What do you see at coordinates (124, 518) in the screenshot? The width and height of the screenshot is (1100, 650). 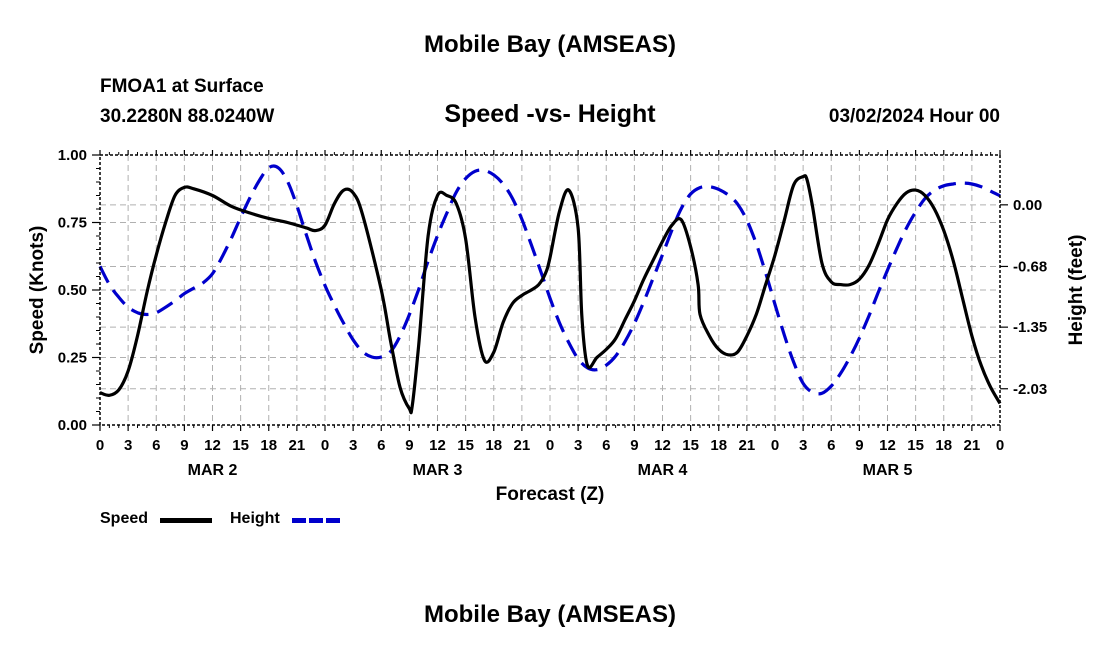 I see `legend-speed-label: Speed` at bounding box center [124, 518].